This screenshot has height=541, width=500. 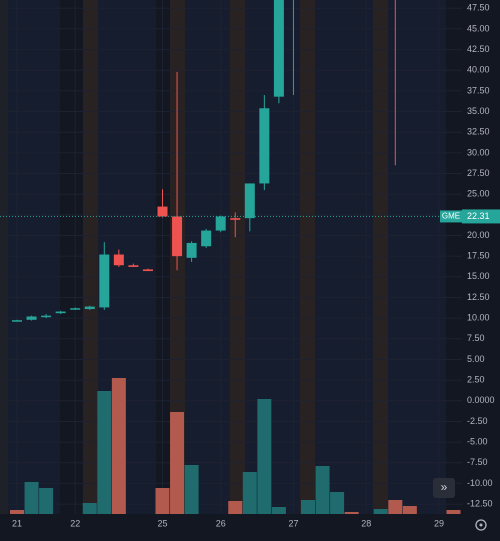 I want to click on scroll-button: », so click(x=444, y=488).